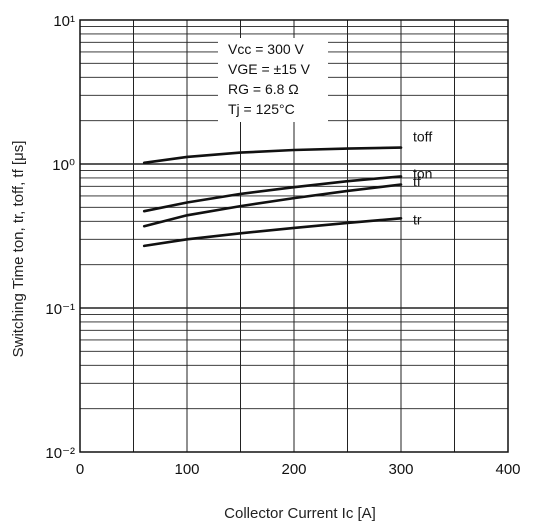  Describe the element at coordinates (507, 469) in the screenshot. I see `x-tick-label: 400` at that location.